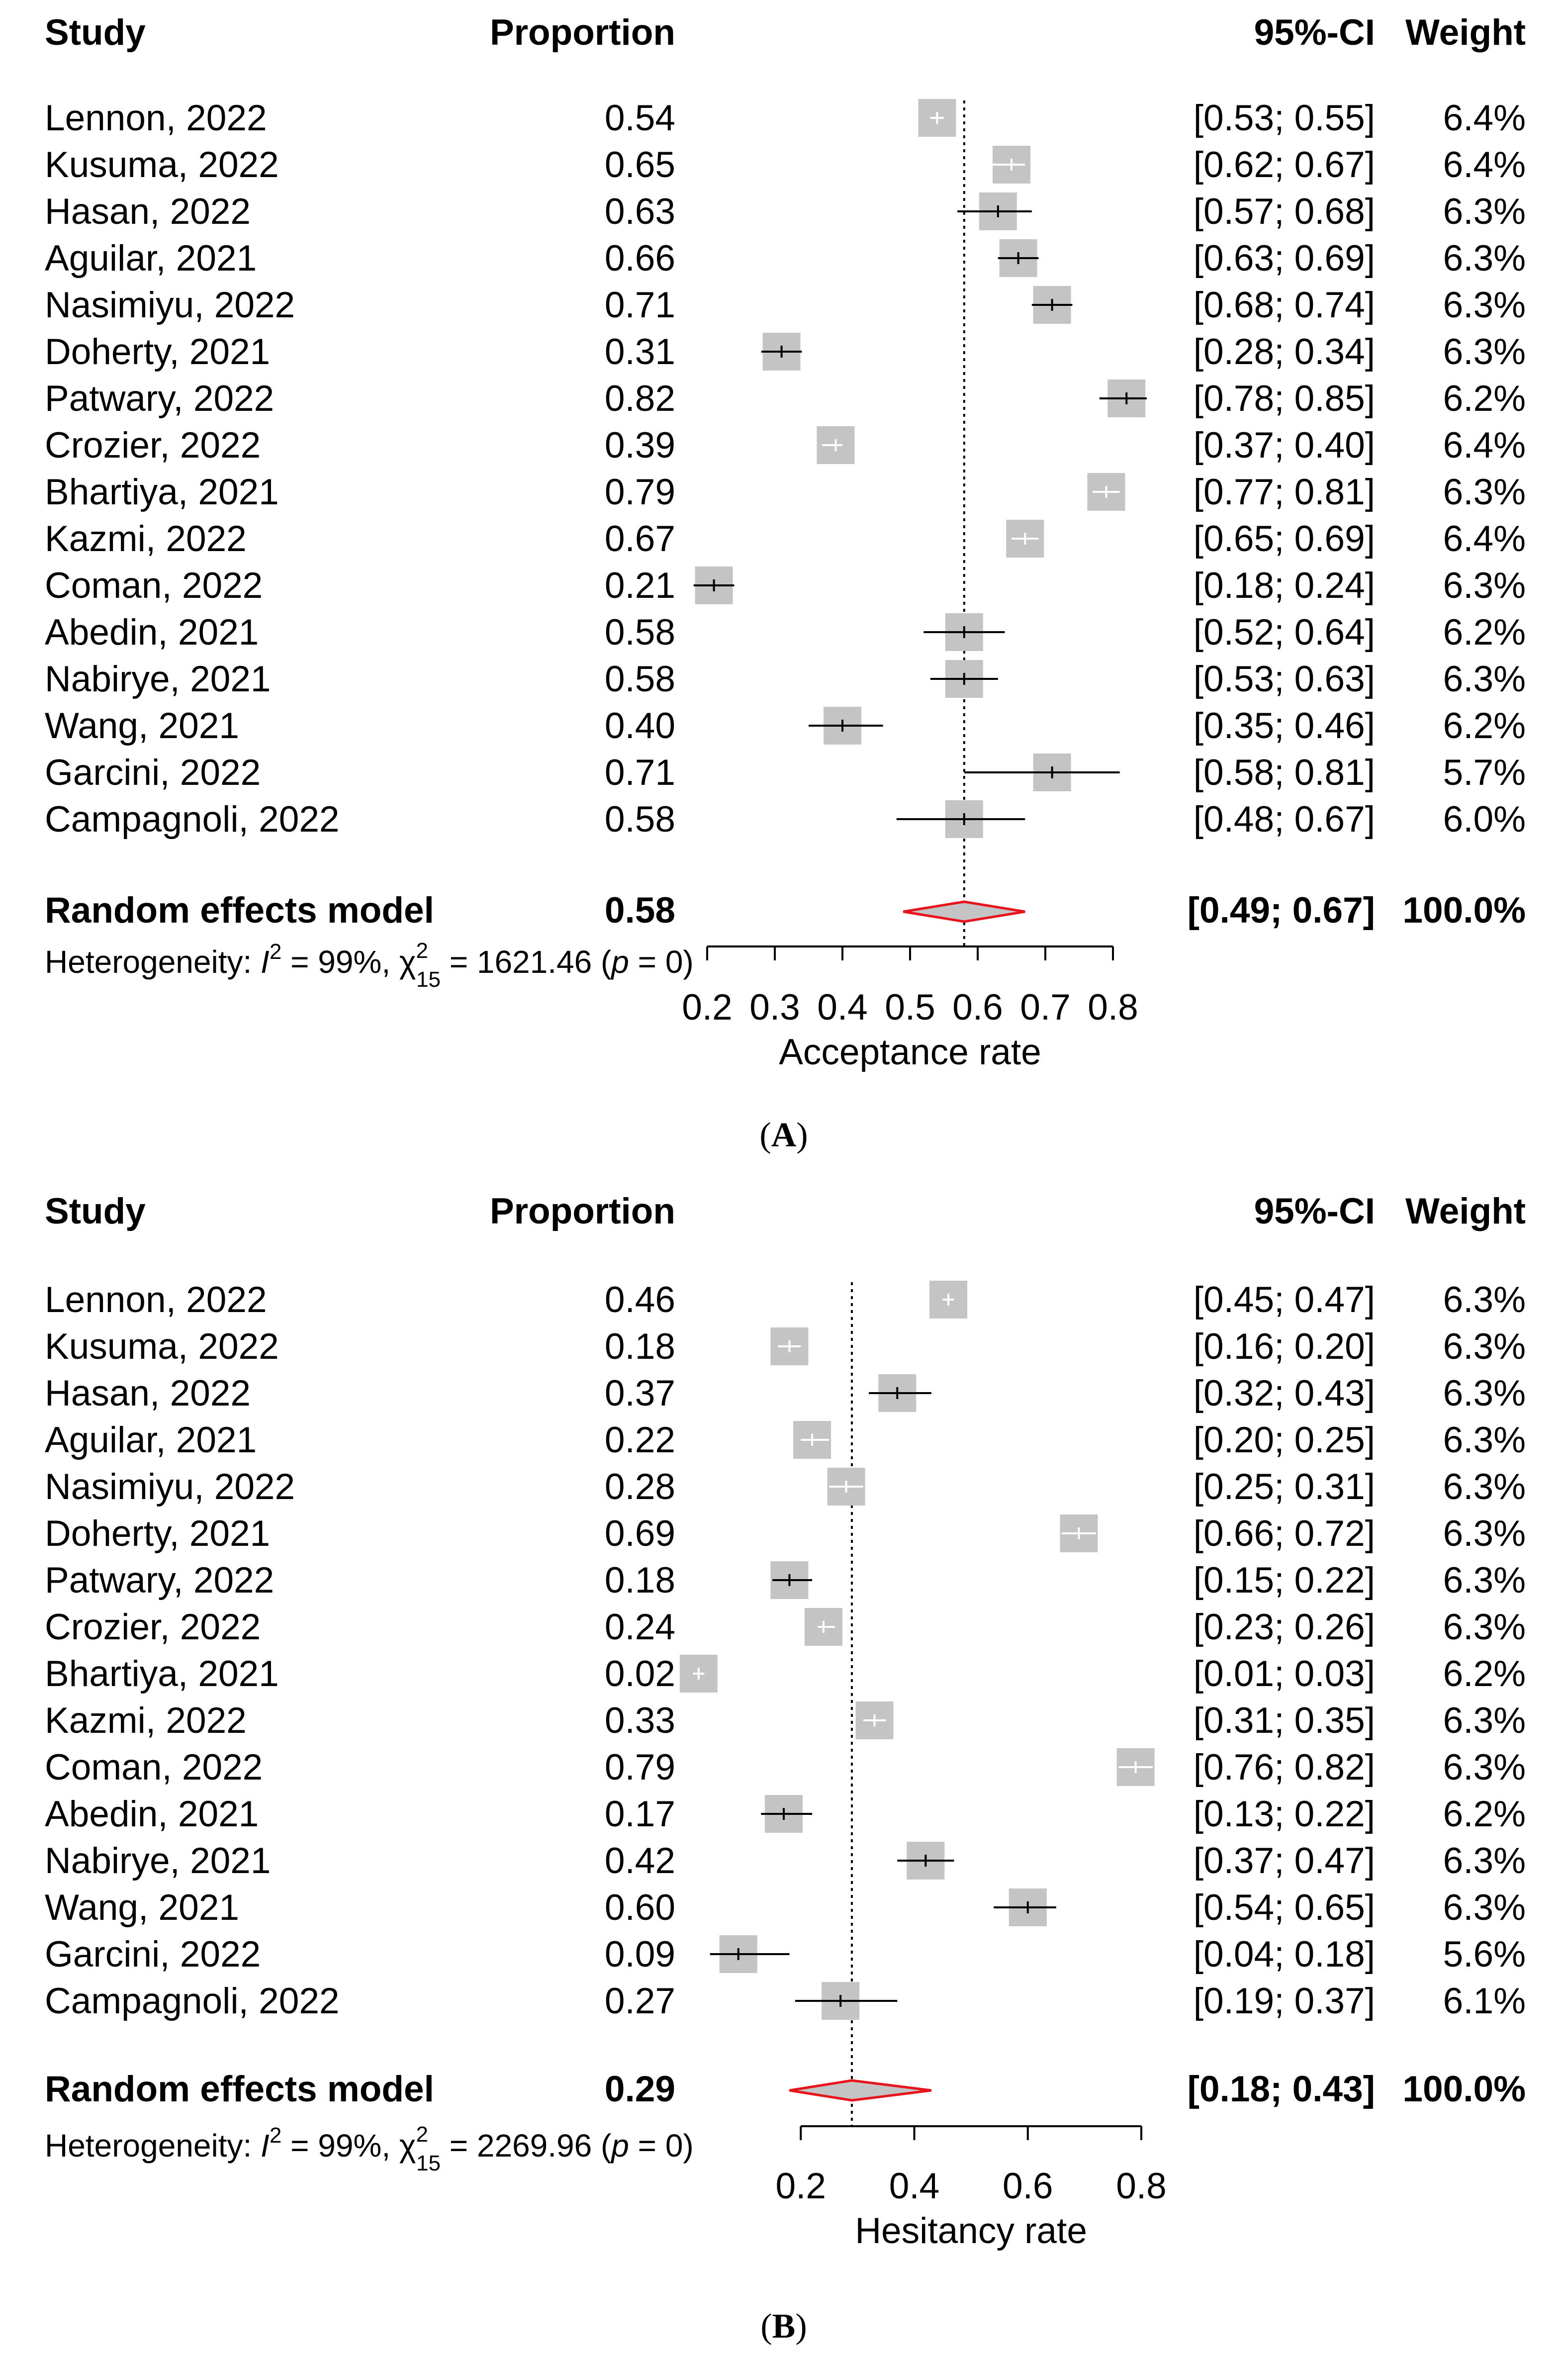 The height and width of the screenshot is (2355, 1568). What do you see at coordinates (775, 1008) in the screenshot?
I see `x-tick-label: 0.3` at bounding box center [775, 1008].